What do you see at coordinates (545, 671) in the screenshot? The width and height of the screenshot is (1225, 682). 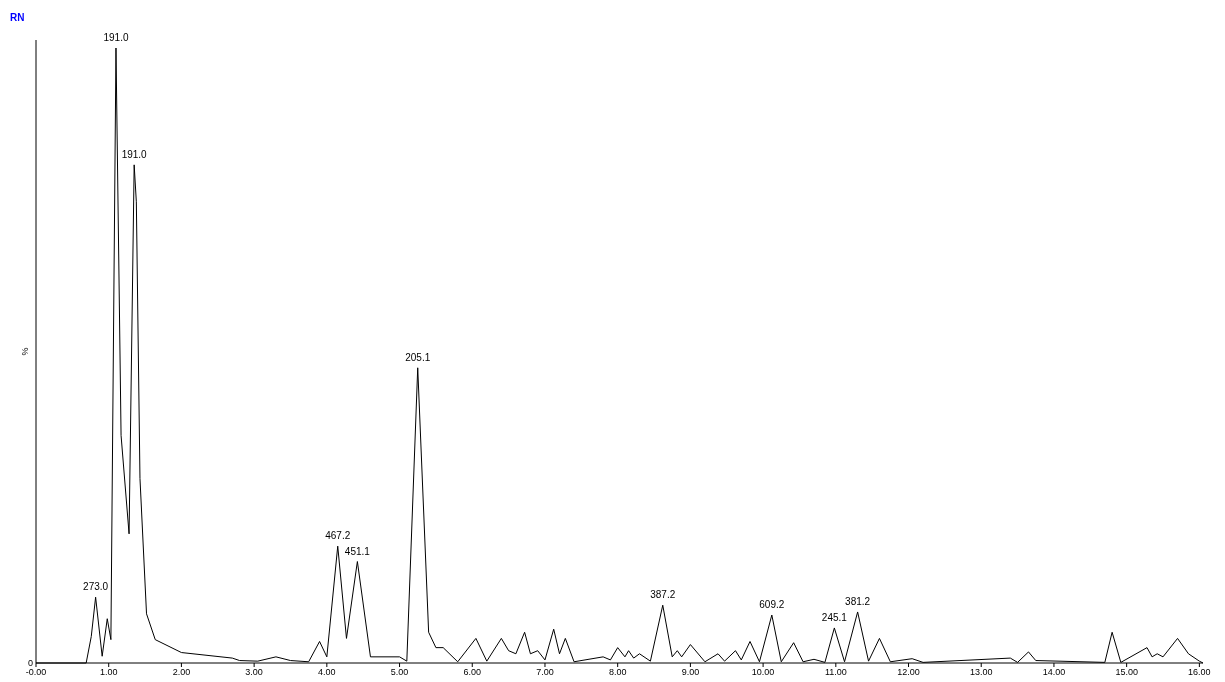 I see `x-tick-label: 7.00` at bounding box center [545, 671].